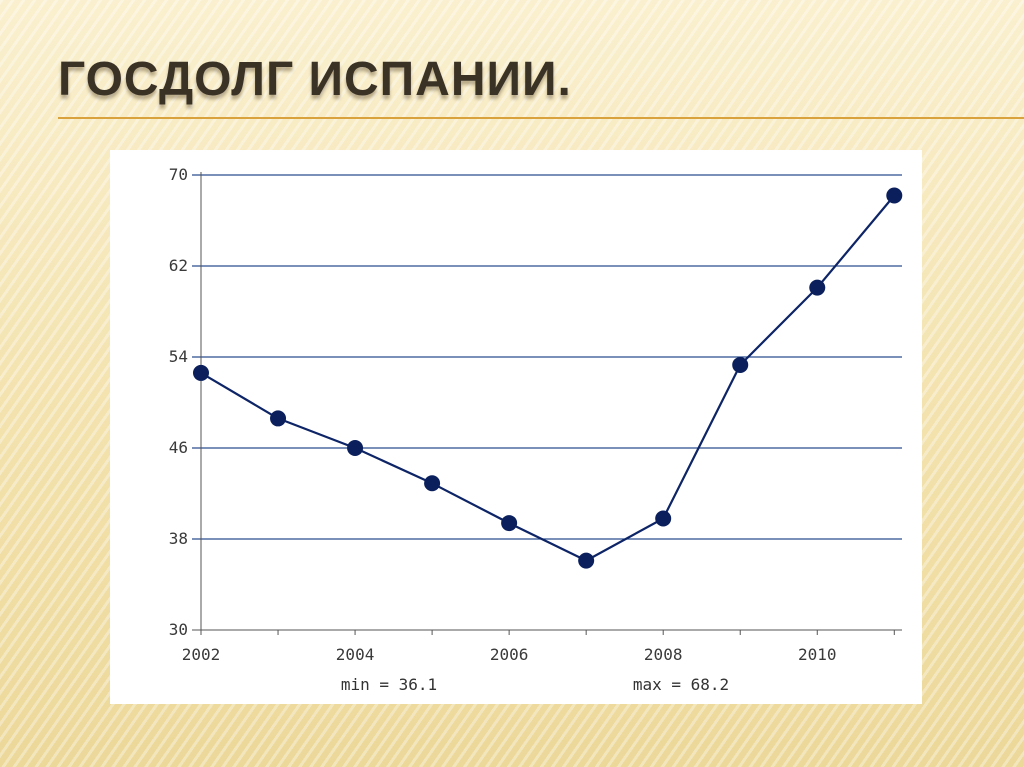  I want to click on data-point-2007, so click(586, 560).